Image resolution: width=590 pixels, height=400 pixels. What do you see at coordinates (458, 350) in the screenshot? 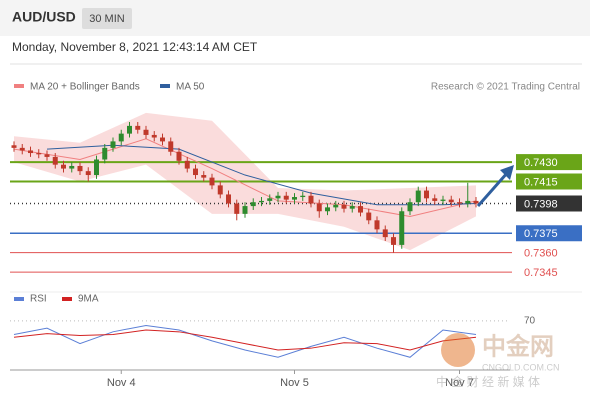
I see `watermark-logo` at bounding box center [458, 350].